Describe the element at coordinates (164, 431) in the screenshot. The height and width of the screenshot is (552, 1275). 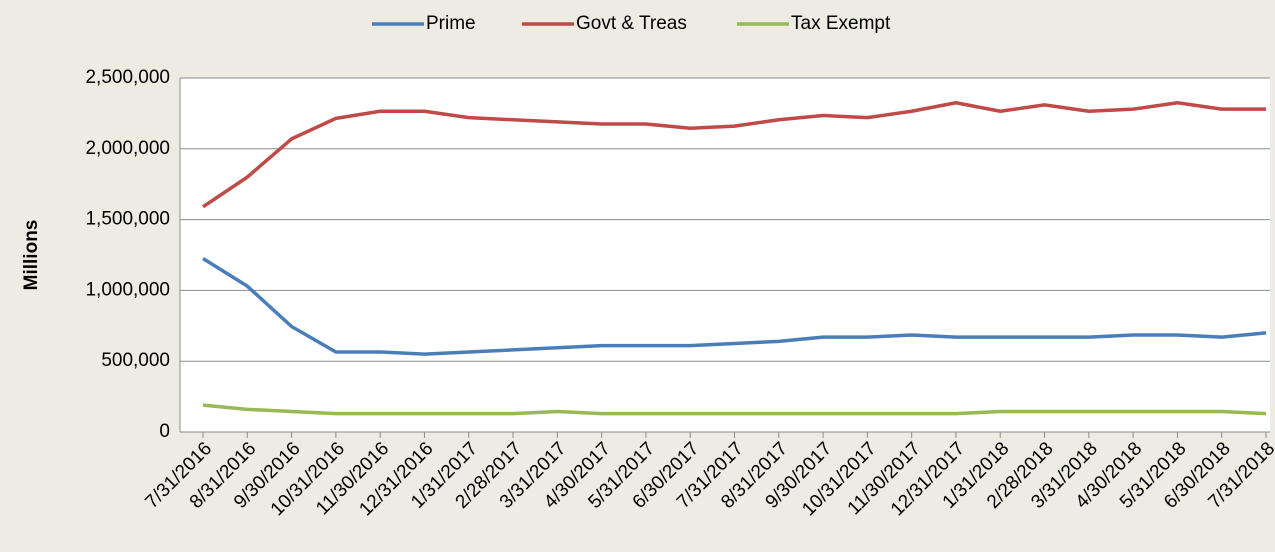
I see `y-tick-label: 0` at that location.